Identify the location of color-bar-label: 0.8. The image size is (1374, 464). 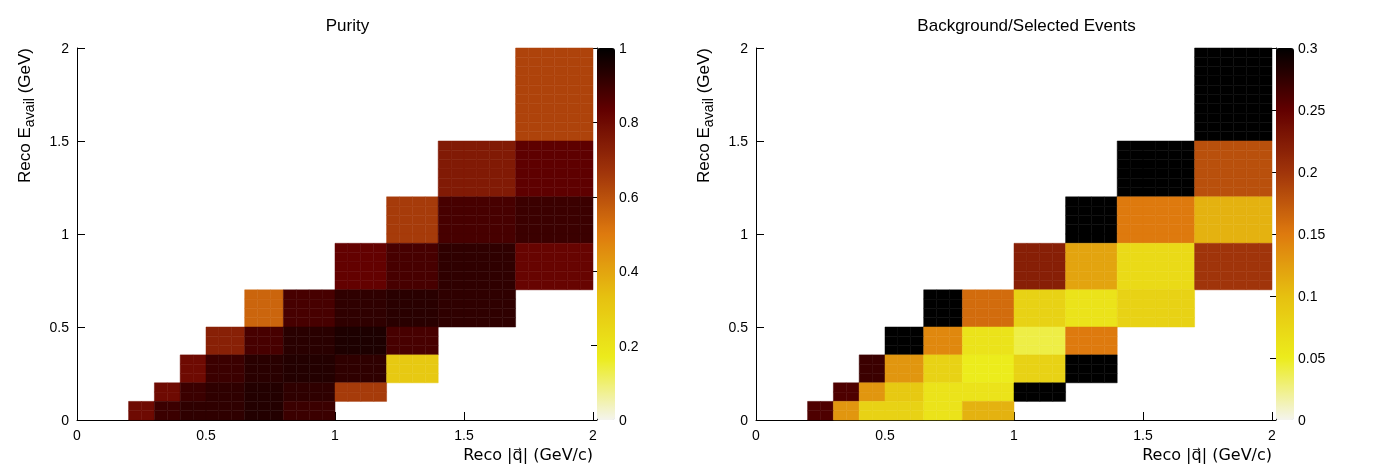
(629, 122).